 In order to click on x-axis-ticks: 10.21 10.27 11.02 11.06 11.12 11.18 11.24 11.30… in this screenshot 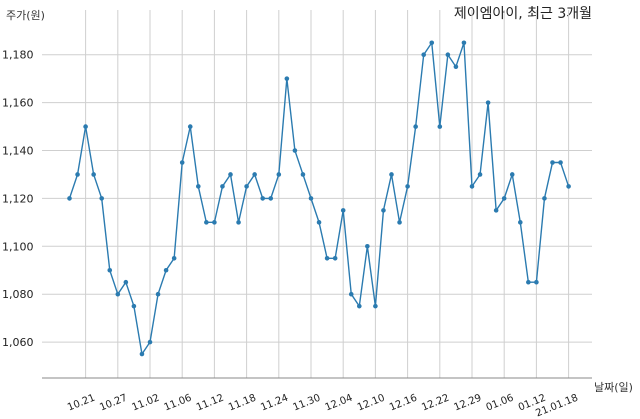, I will do `click(323, 406)`.